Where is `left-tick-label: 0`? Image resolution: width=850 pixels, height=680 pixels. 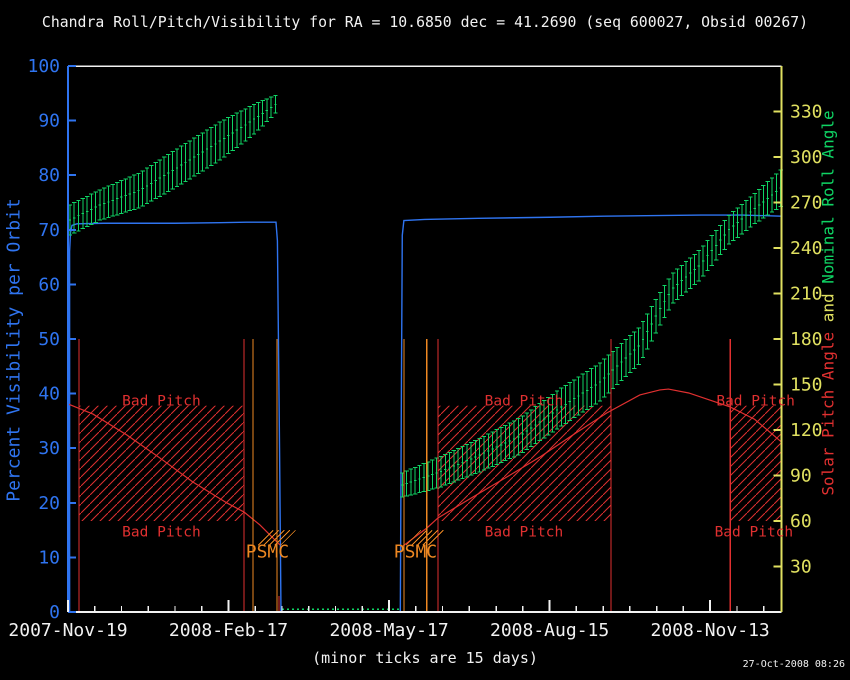
left-tick-label: 0 is located at coordinates (54, 612).